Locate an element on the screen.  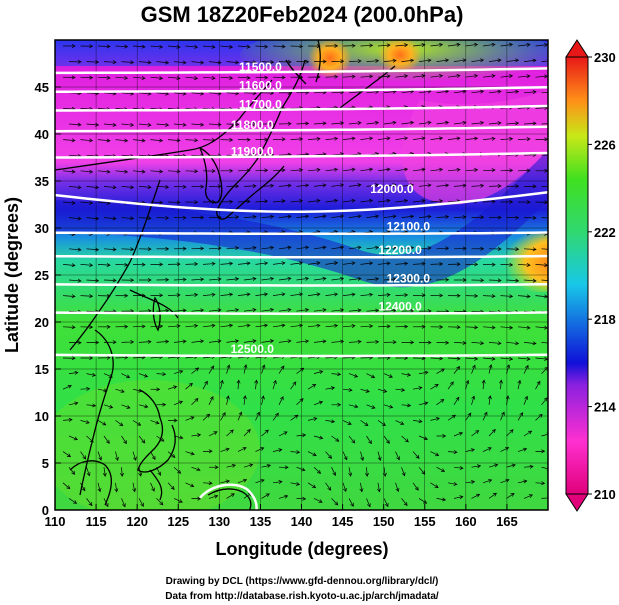
contour-label: 11800.0 is located at coordinates (252, 125).